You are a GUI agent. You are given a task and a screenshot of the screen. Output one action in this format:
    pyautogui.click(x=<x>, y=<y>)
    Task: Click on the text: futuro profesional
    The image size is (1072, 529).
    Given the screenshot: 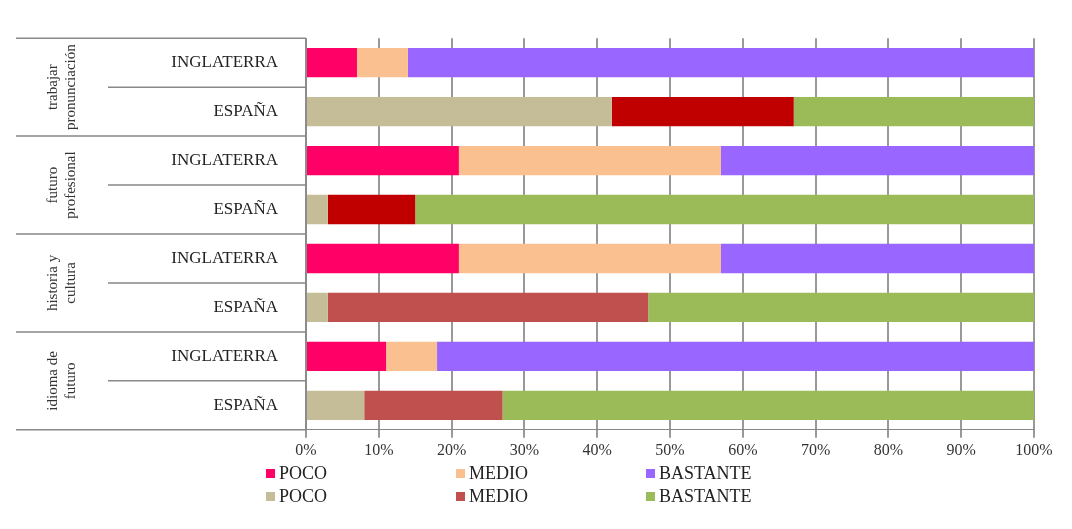 What is the action you would take?
    pyautogui.click(x=60, y=185)
    